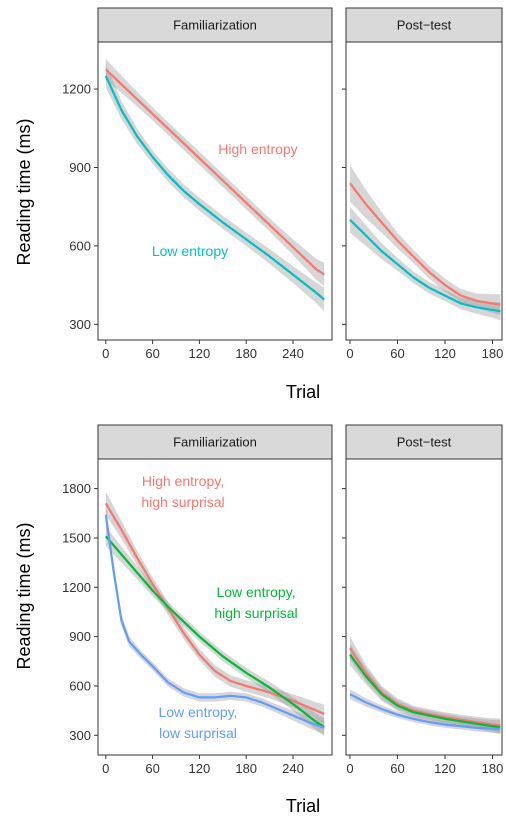 The image size is (506, 818). I want to click on series-label-high-entropy: High entropy, so click(257, 149).